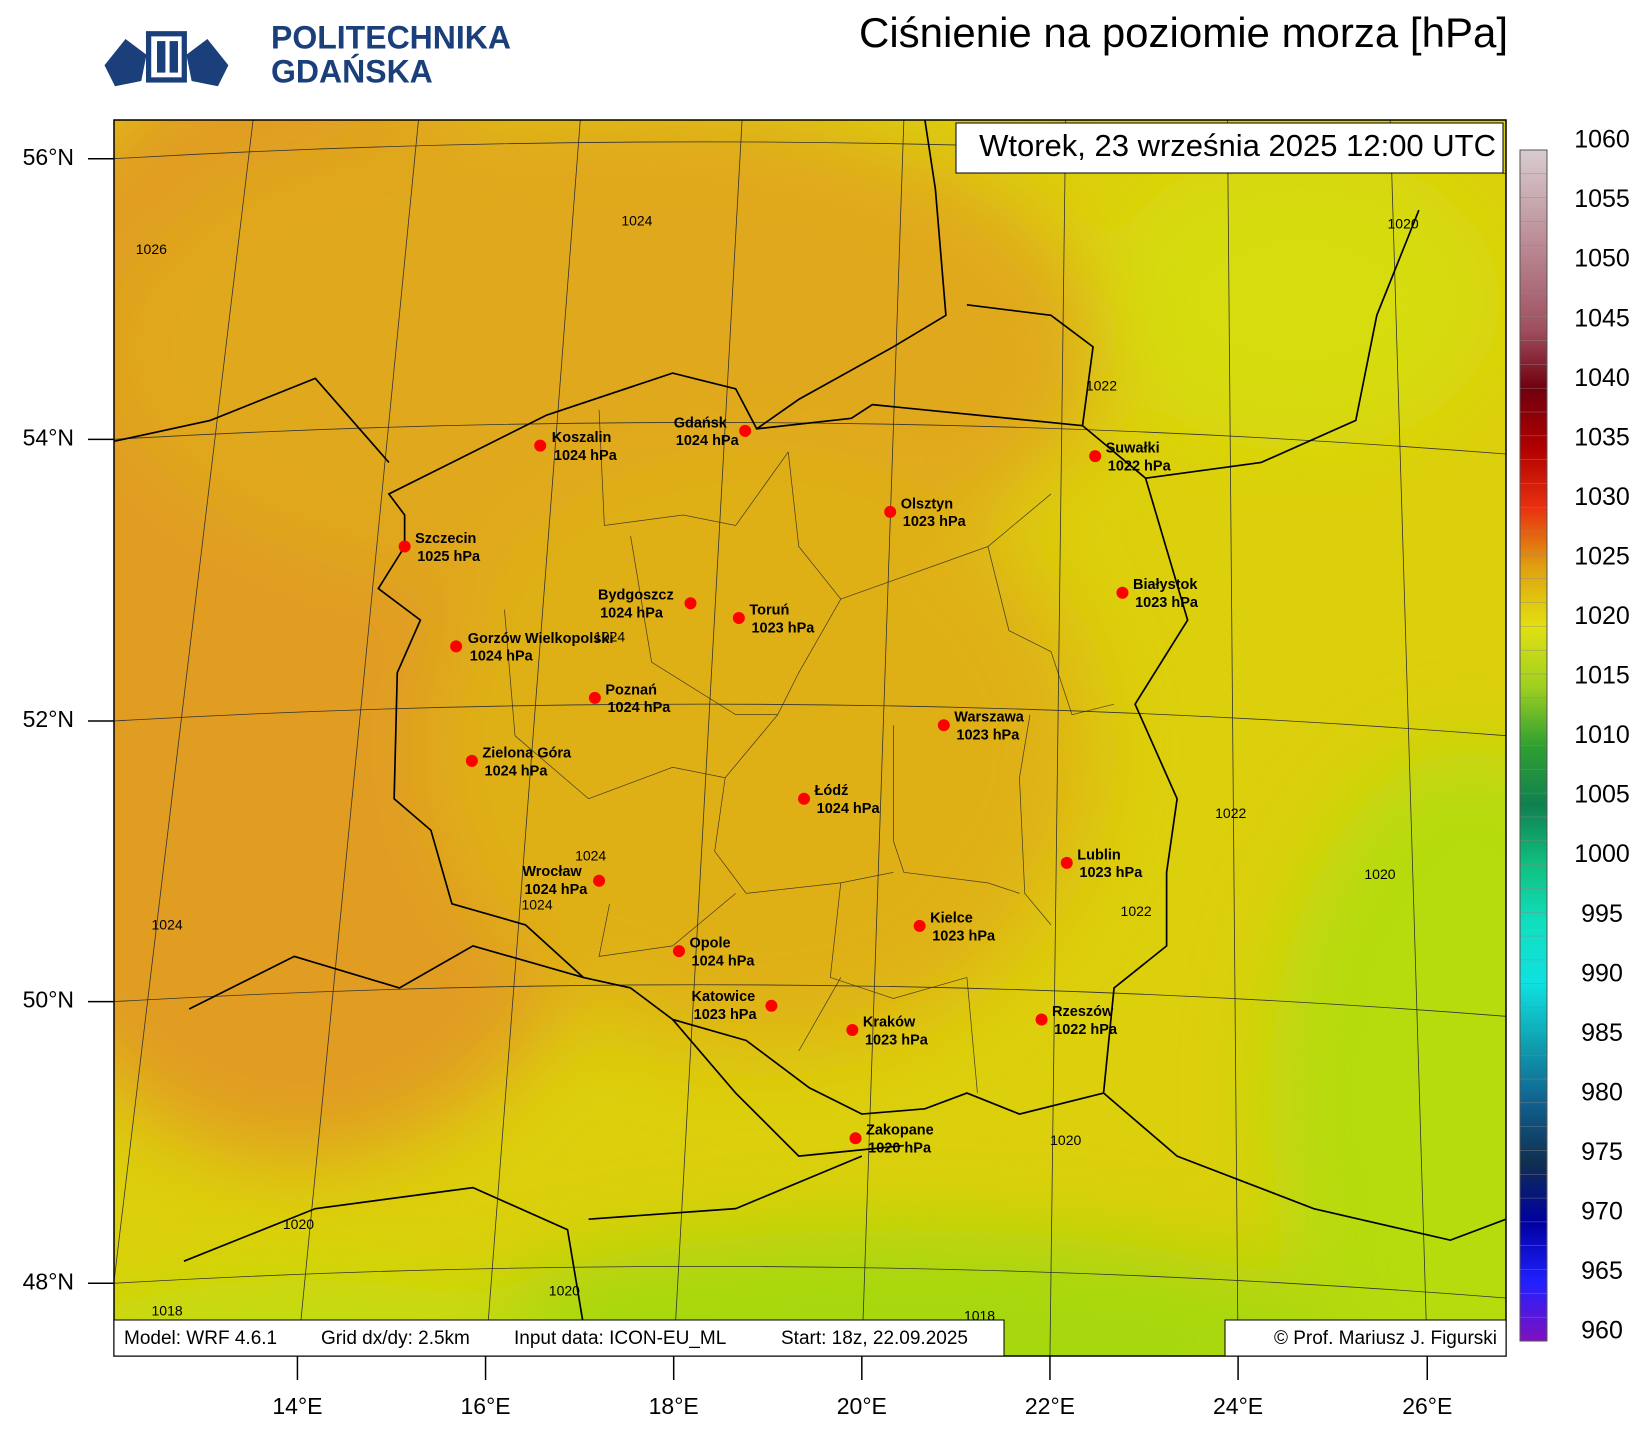 This screenshot has width=1640, height=1440. What do you see at coordinates (874, 1338) in the screenshot?
I see `footer-text: Start: 18z, 22.09.2025` at bounding box center [874, 1338].